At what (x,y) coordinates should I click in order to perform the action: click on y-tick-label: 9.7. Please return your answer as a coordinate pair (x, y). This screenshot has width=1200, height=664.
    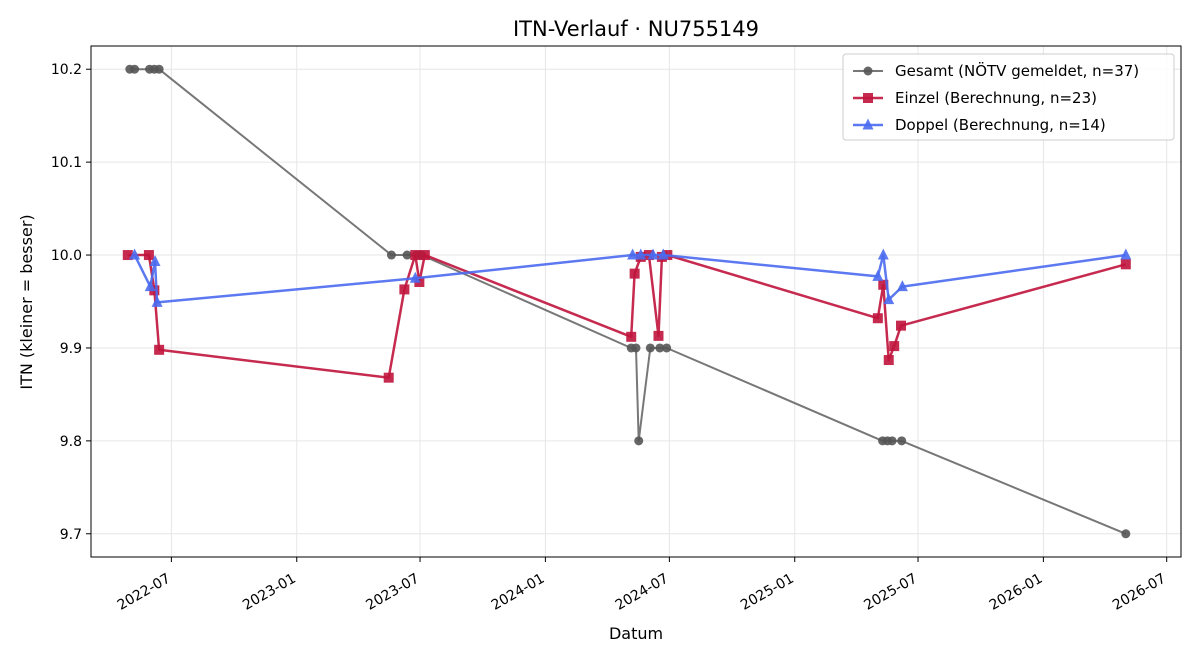
    Looking at the image, I should click on (71, 535).